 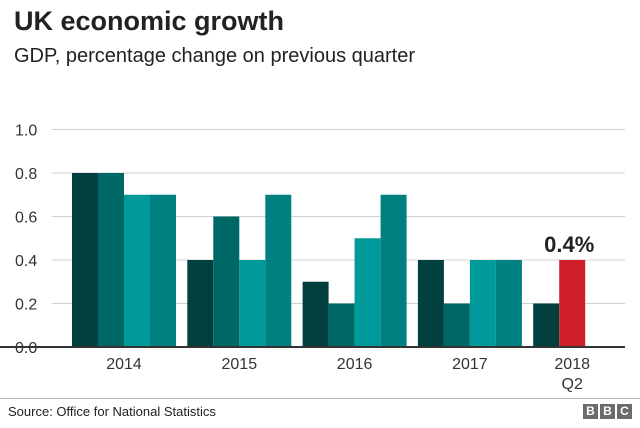 I want to click on x-tick-label: 2014, so click(x=124, y=364).